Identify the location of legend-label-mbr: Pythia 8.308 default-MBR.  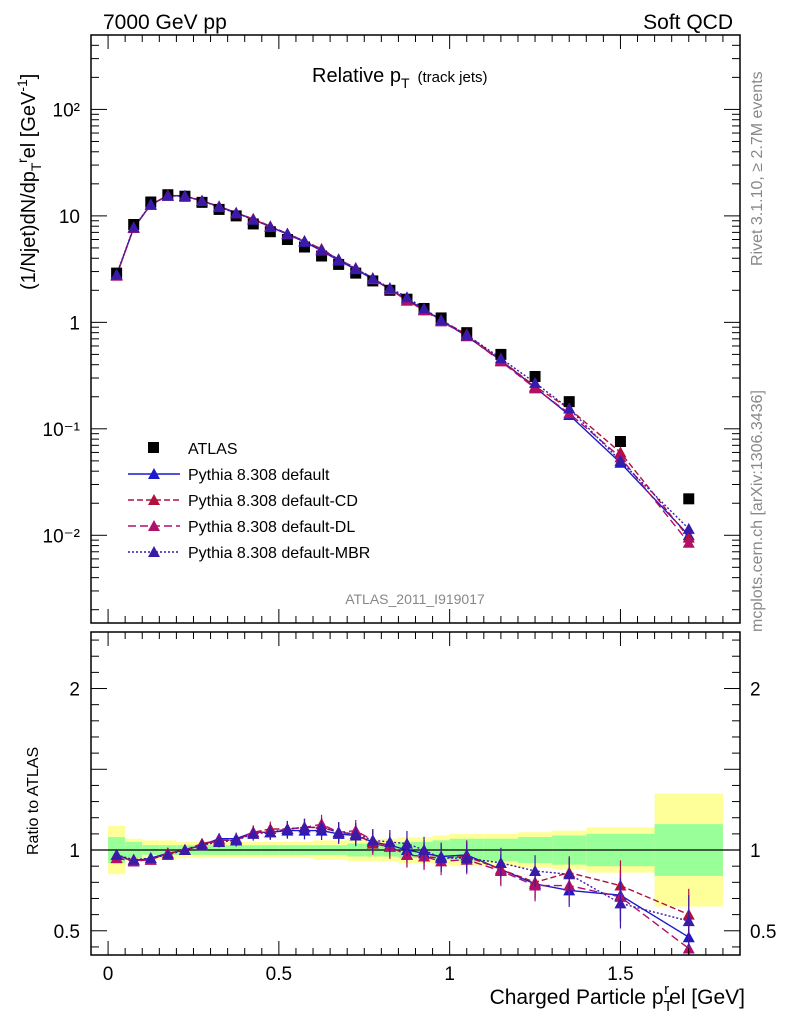
(279, 553).